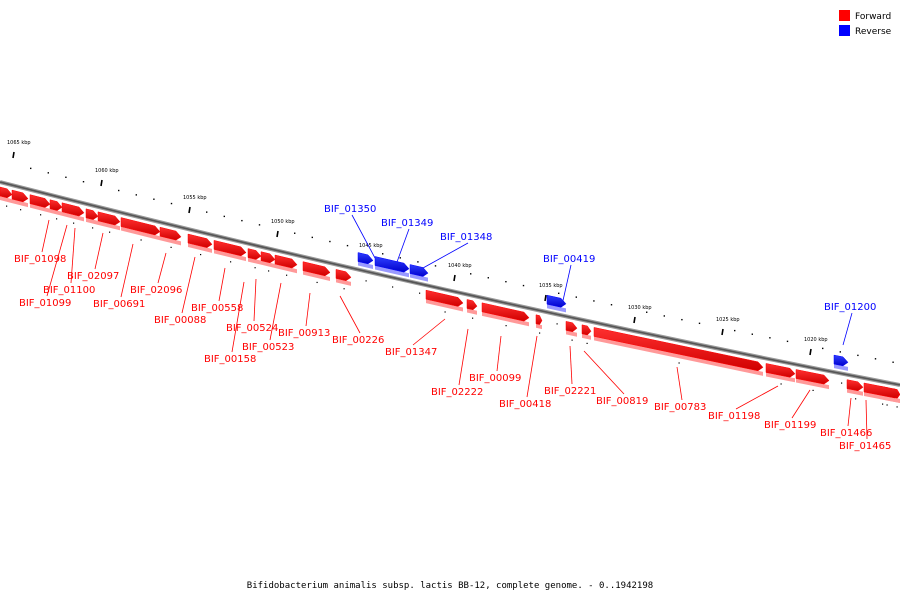 This screenshot has width=900, height=600. I want to click on gene-label-bif-01200: BIF_01200, so click(850, 307).